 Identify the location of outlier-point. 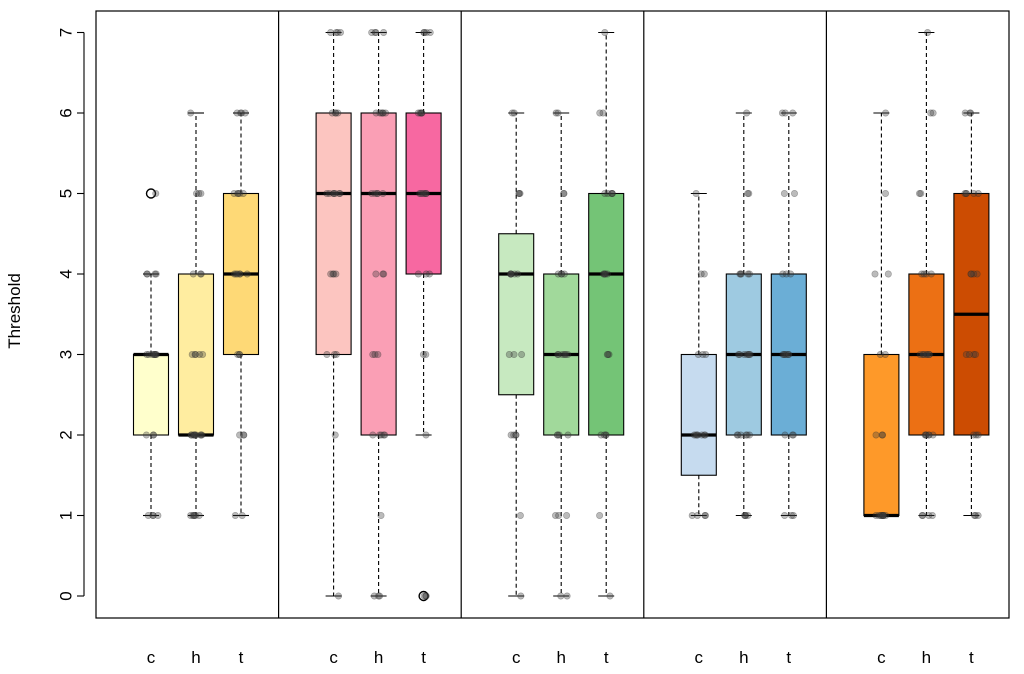
(423, 596).